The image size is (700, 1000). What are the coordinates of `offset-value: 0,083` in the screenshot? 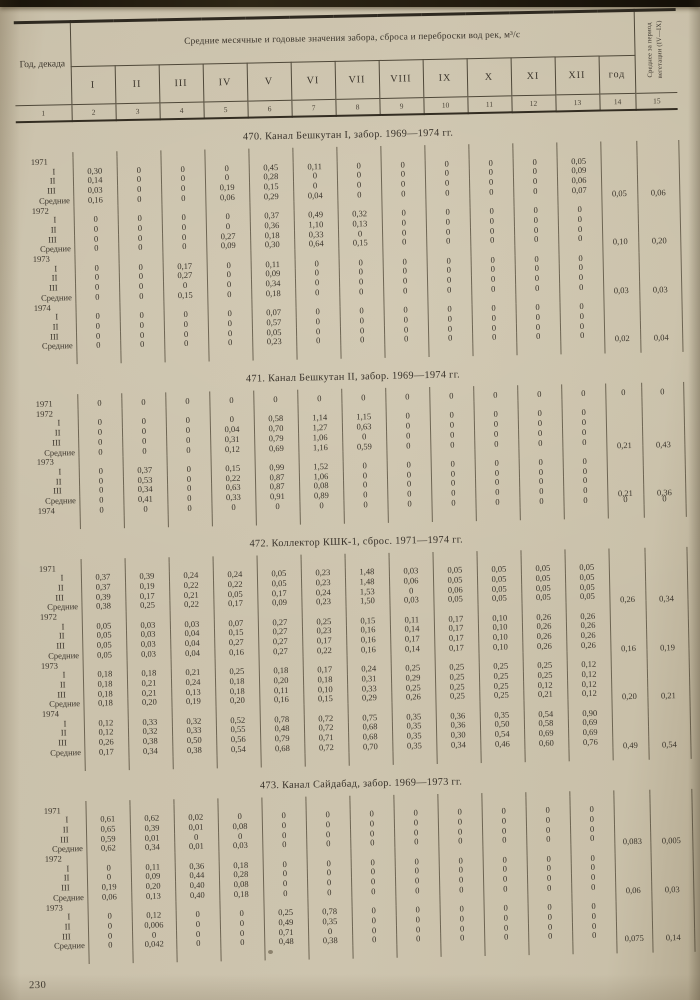 It's located at (632, 841).